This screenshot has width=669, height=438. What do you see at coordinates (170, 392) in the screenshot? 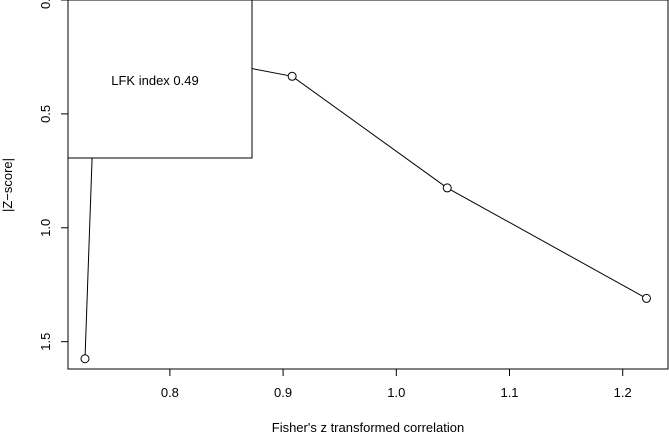
I see `x-tick-label: 0.8` at bounding box center [170, 392].